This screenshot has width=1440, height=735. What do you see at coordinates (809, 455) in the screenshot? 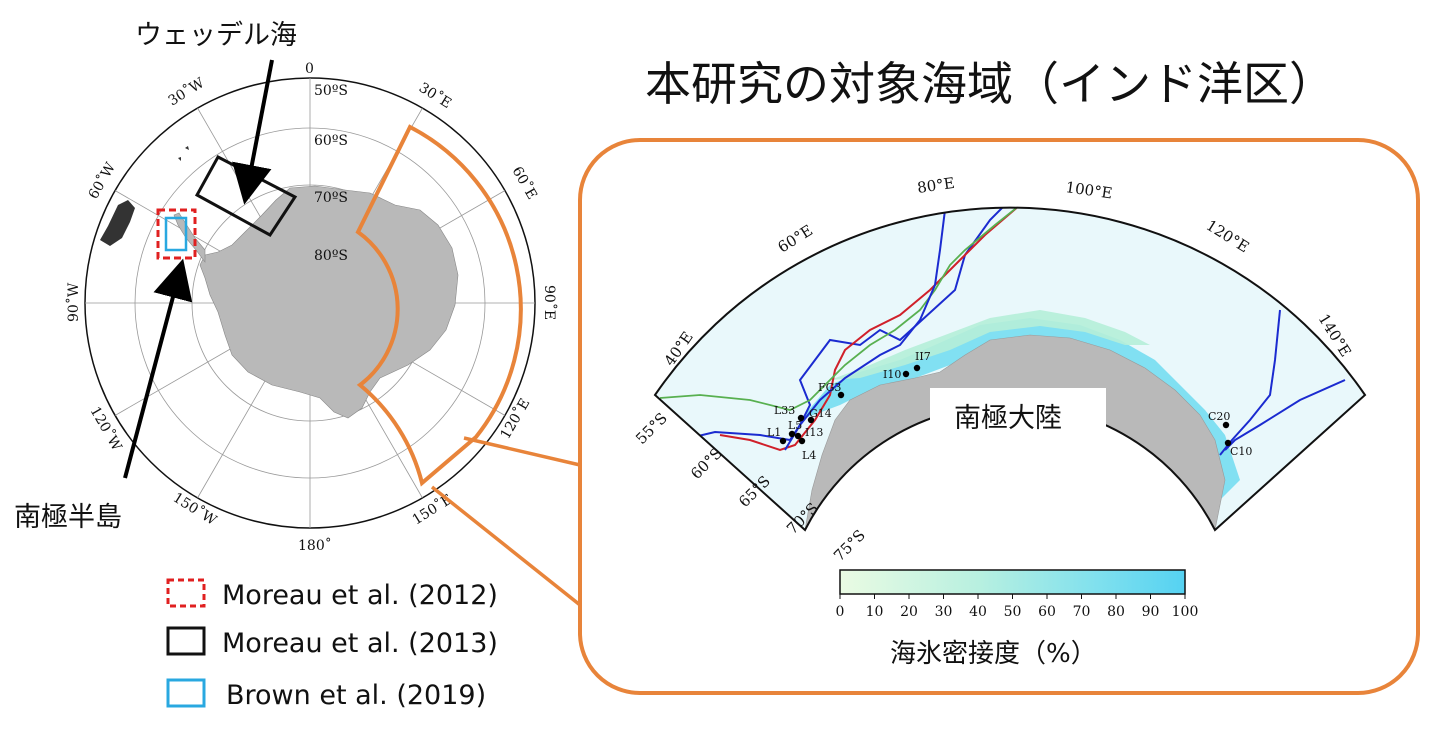
I see `station-label: L4` at bounding box center [809, 455].